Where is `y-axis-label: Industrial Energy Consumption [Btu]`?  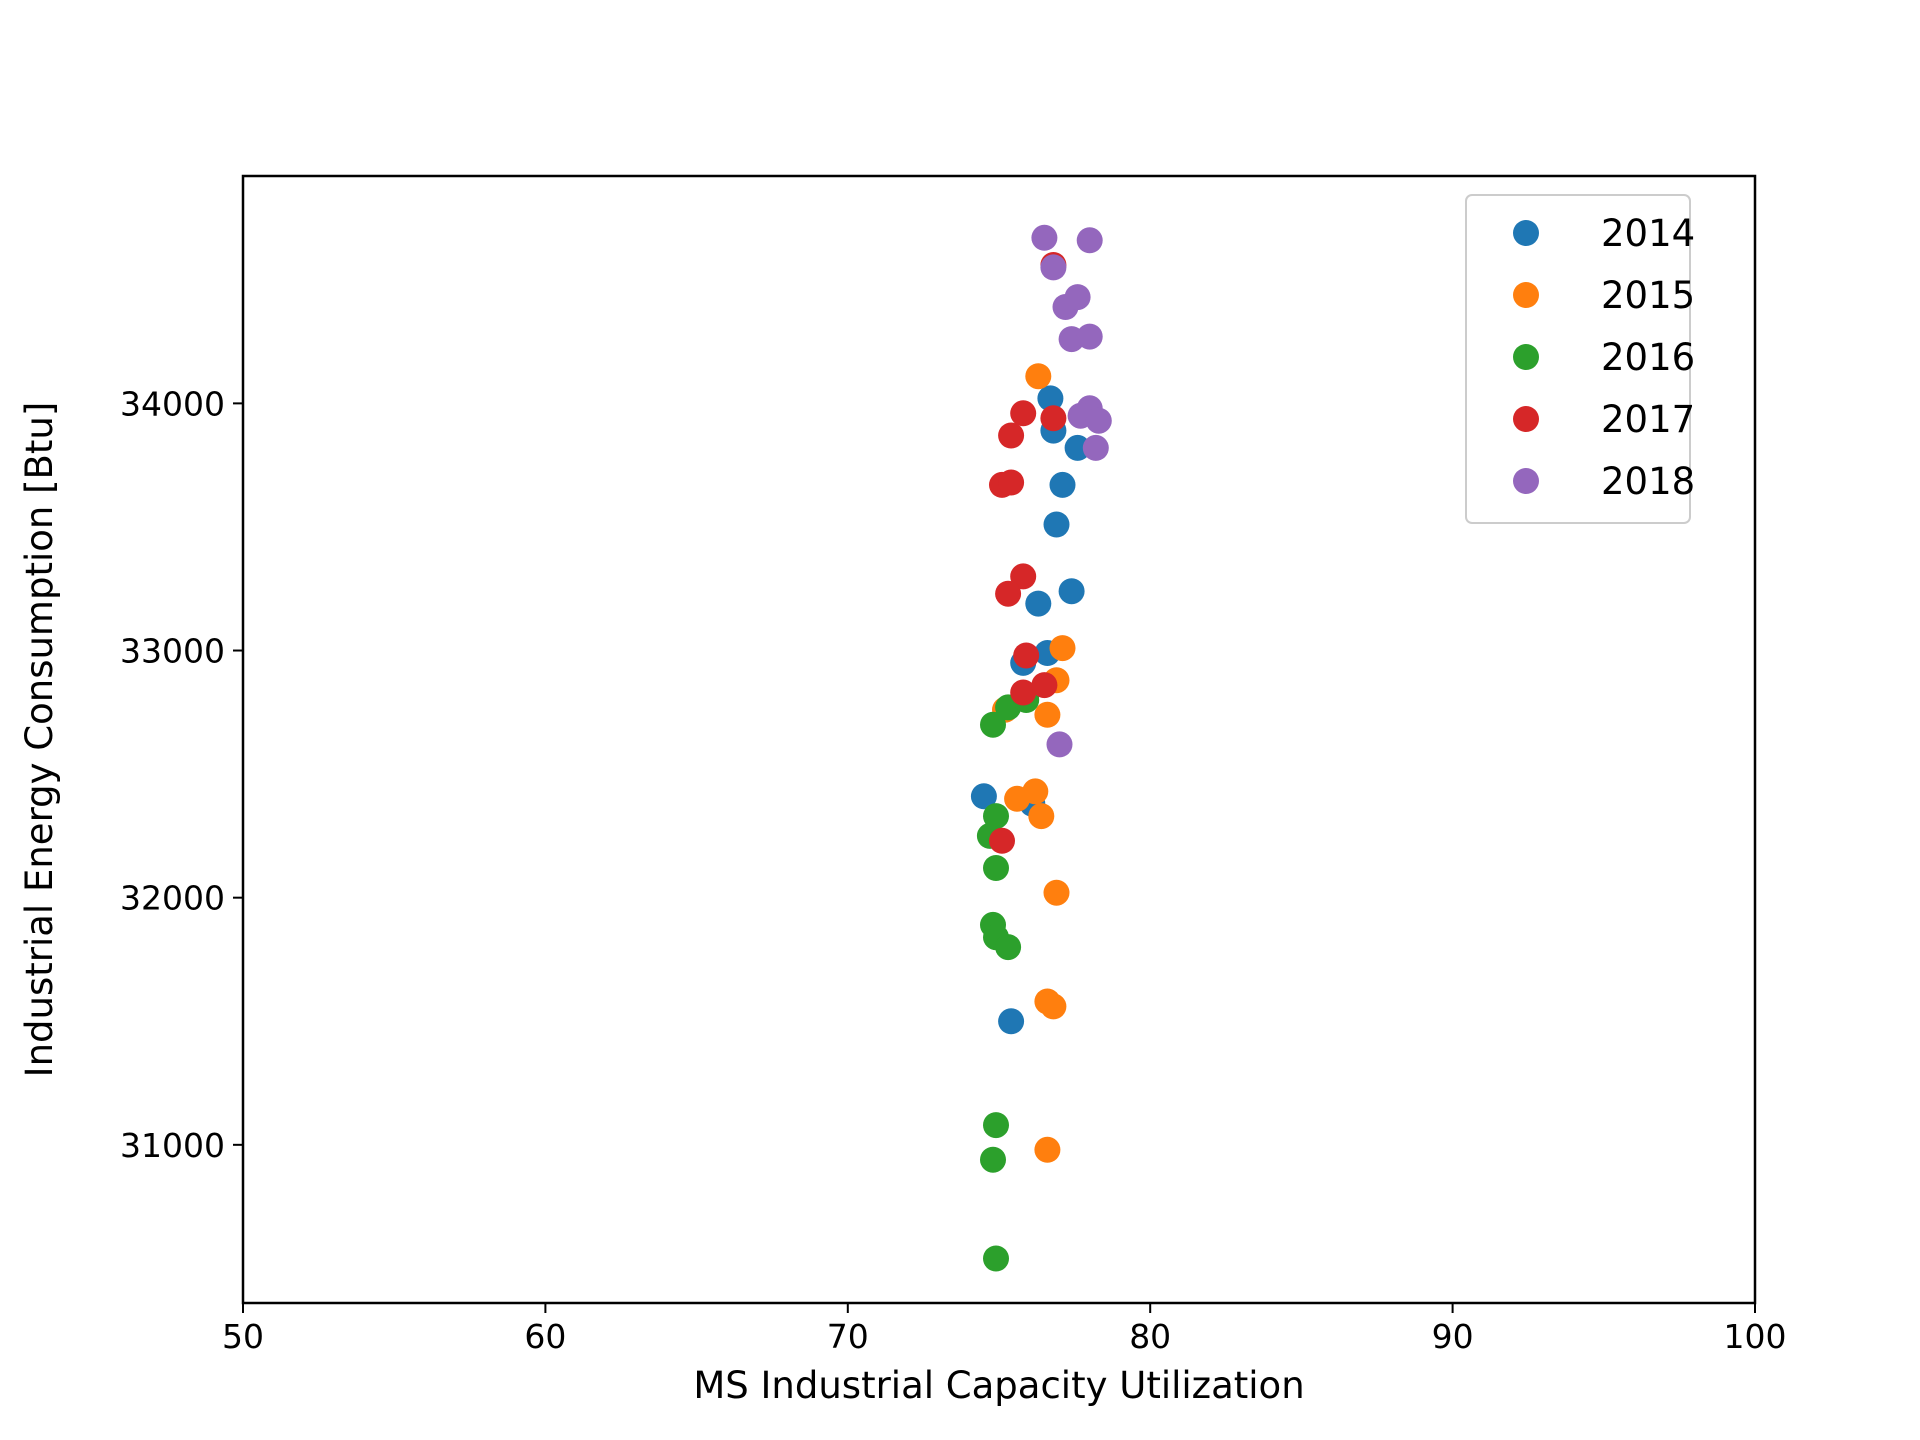
y-axis-label: Industrial Energy Consumption [Btu] is located at coordinates (39, 740).